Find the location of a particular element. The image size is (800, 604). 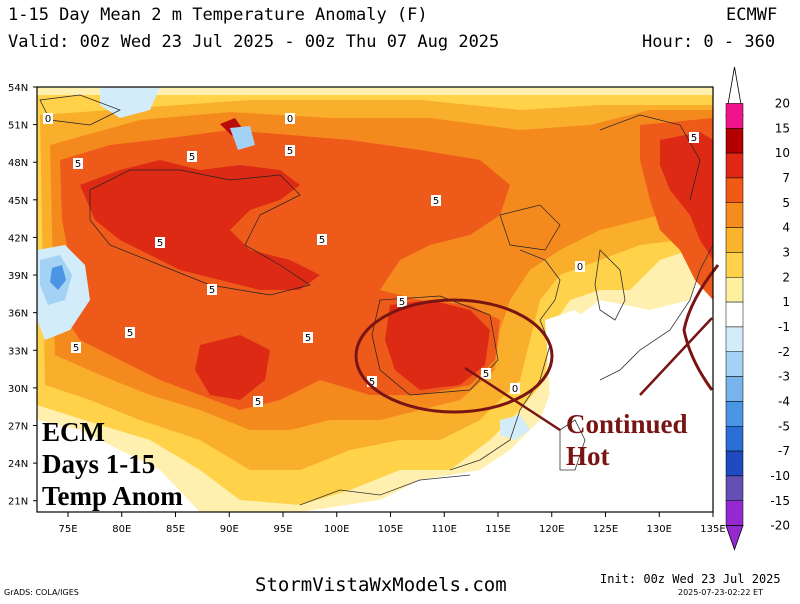

colorbar: 20 15 10 7 5 4 3 2 1 -1 -2 -3 -4 -5 -7 -10 -15 -20 is located at coordinates (757, 308).